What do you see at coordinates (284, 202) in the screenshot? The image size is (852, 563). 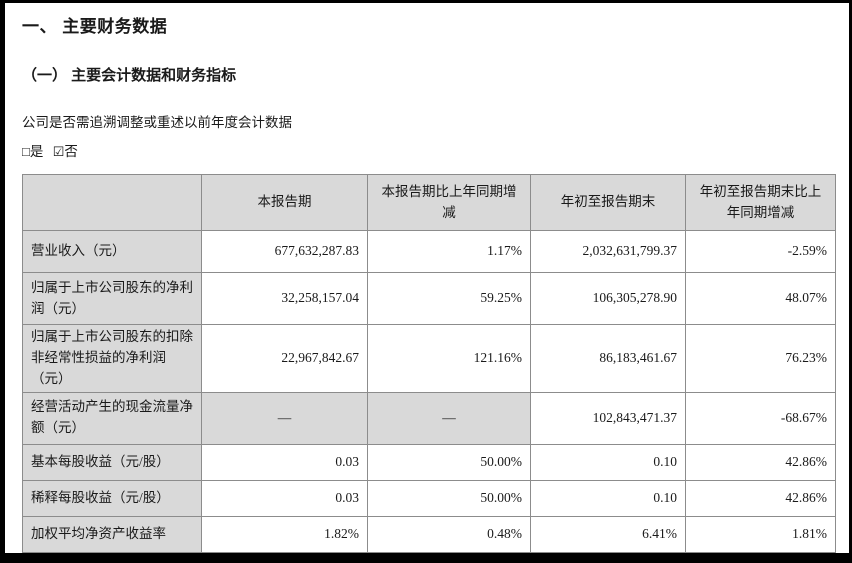 I see `column-header-current-period: 本报告期` at bounding box center [284, 202].